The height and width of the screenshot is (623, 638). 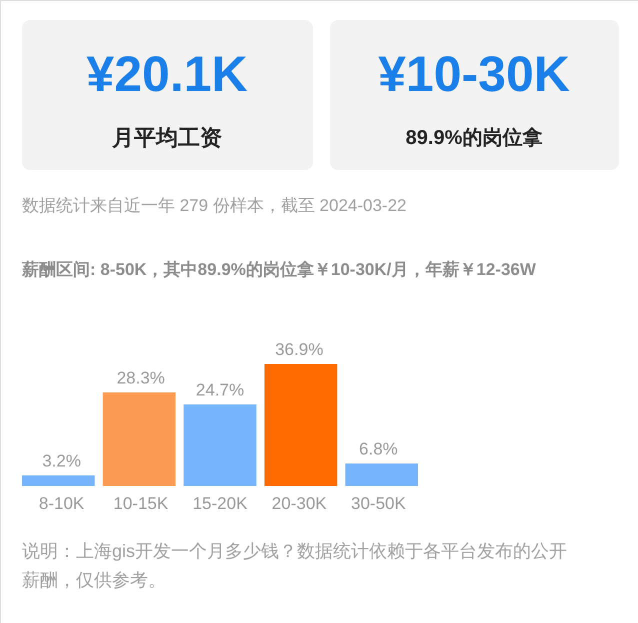 What do you see at coordinates (141, 503) in the screenshot?
I see `x-tick-label: 10-15K` at bounding box center [141, 503].